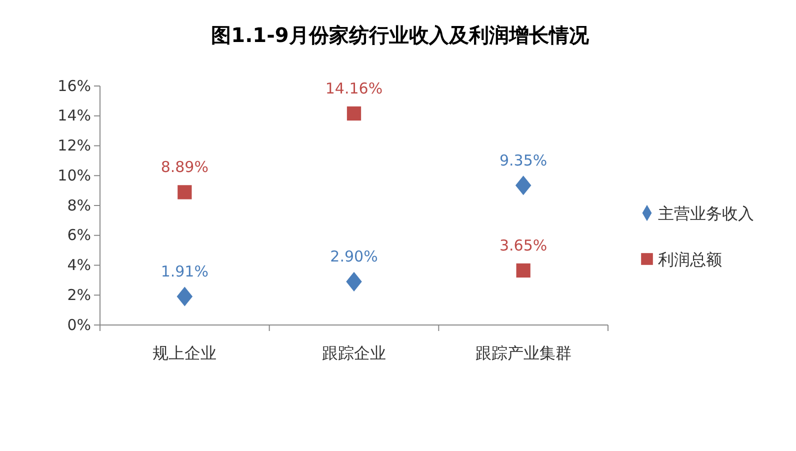  Describe the element at coordinates (184, 167) in the screenshot. I see `data-label: 8.89%` at that location.